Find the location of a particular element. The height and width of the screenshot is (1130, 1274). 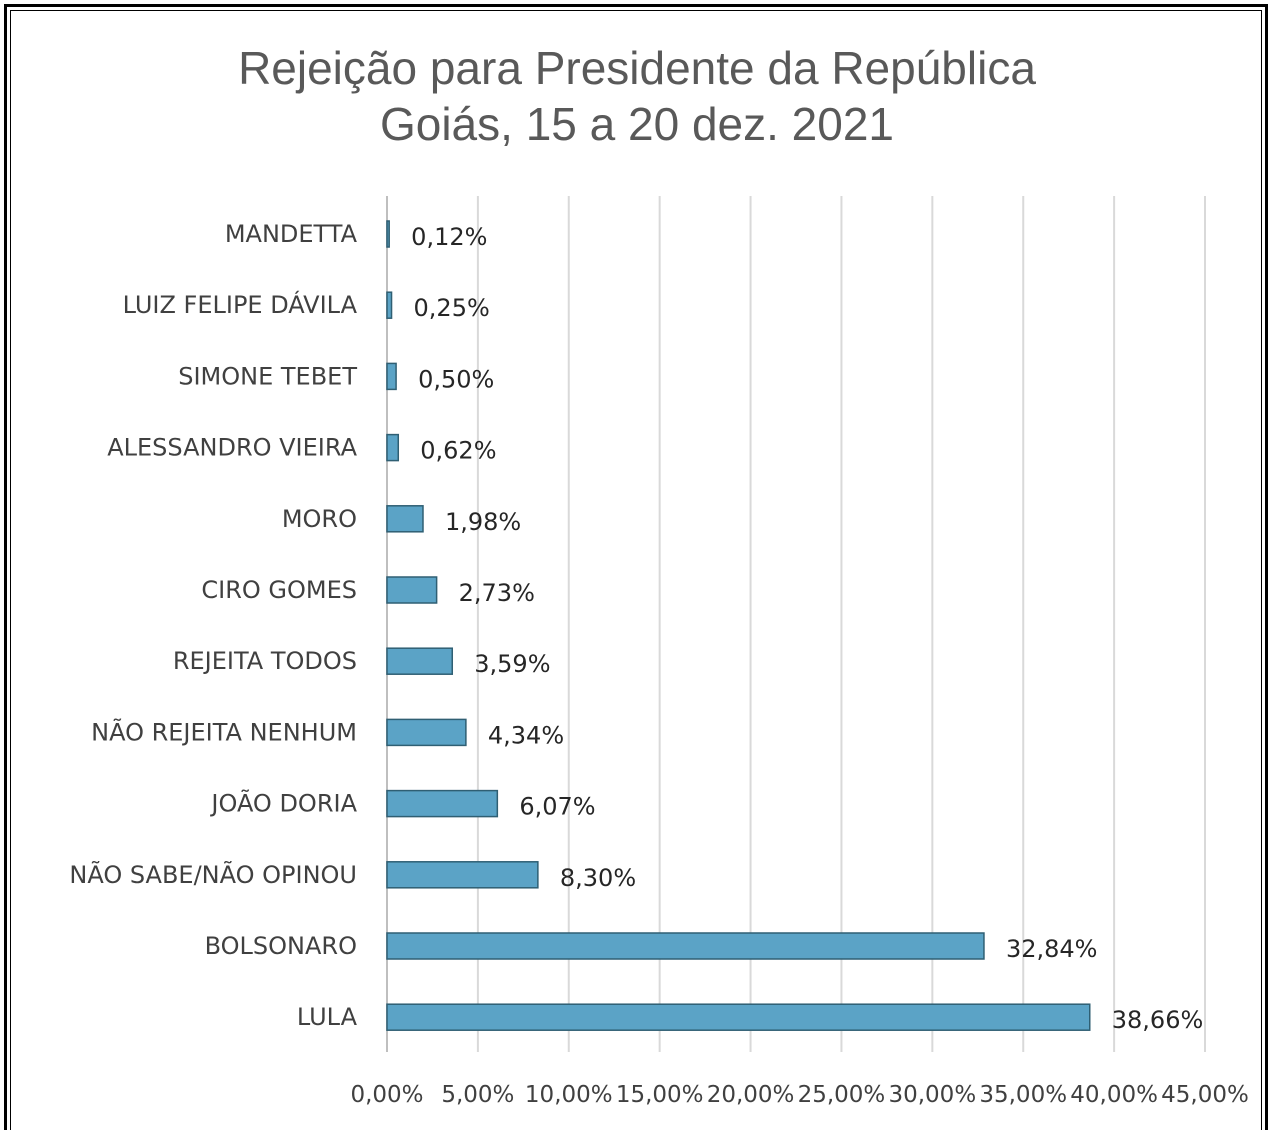

x-tick-label: 45,00% is located at coordinates (1205, 1095).